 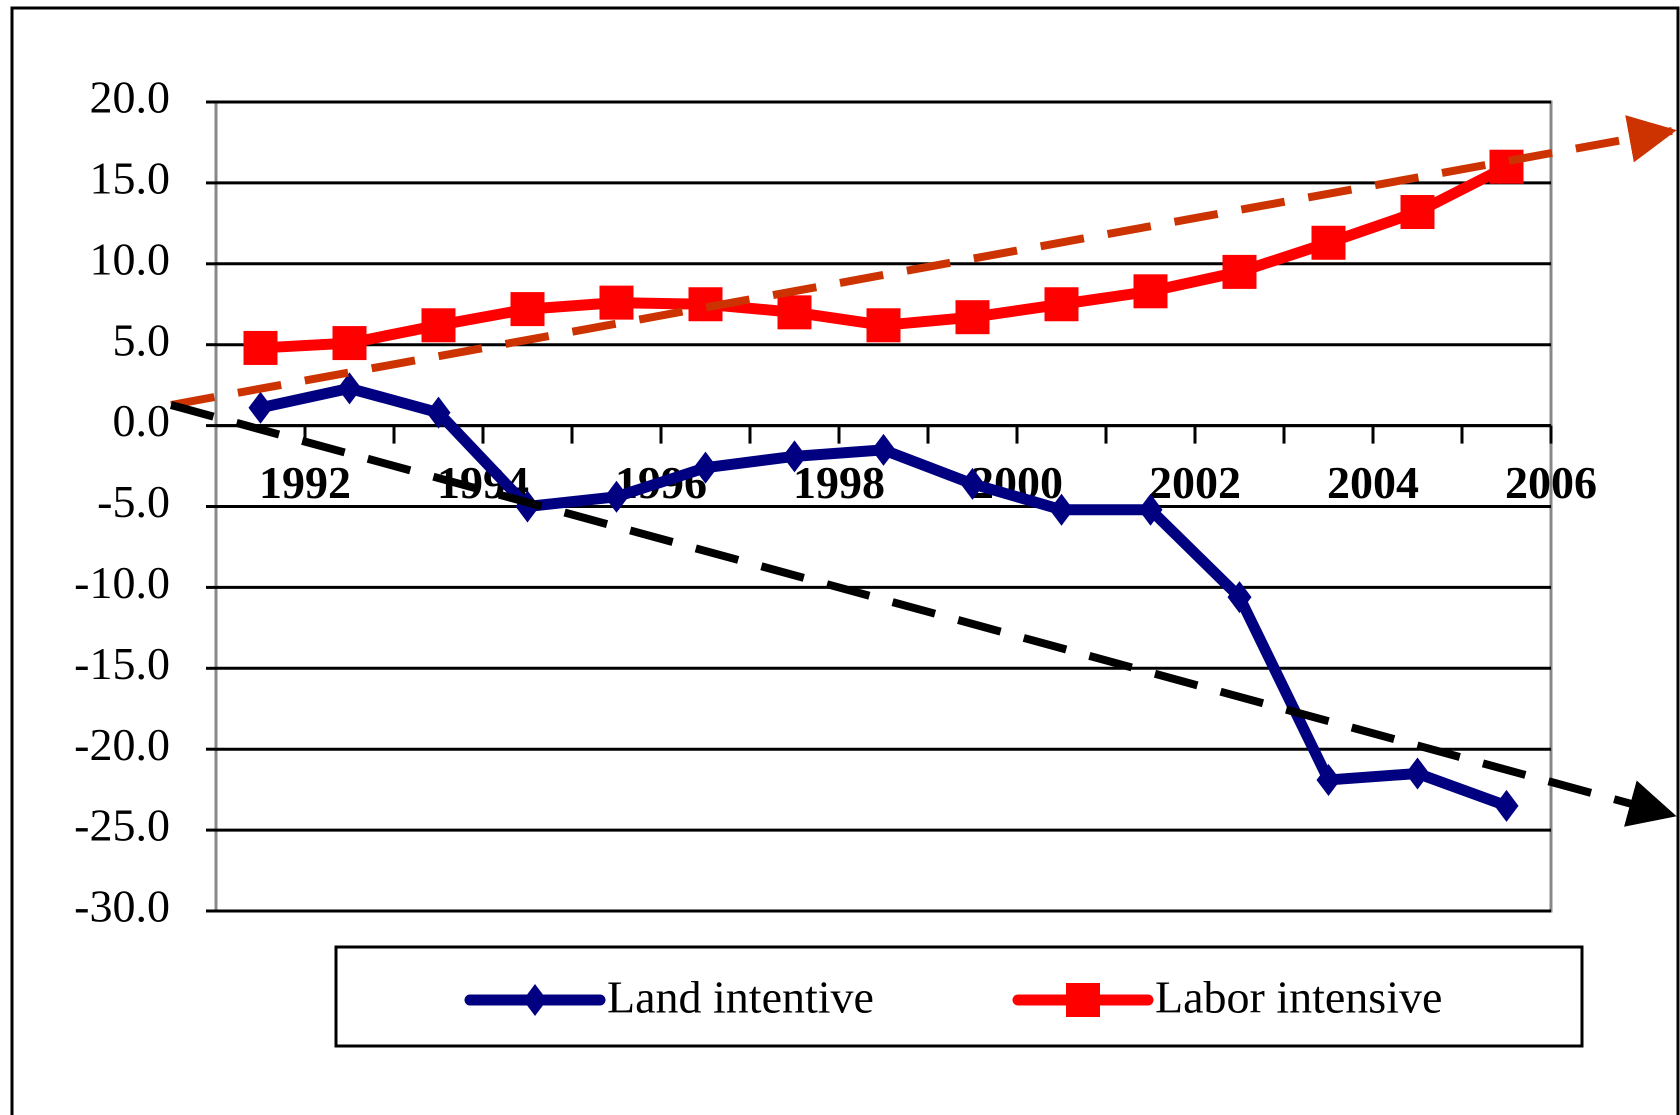 I want to click on y-tick-label: 5.0, so click(x=142, y=339).